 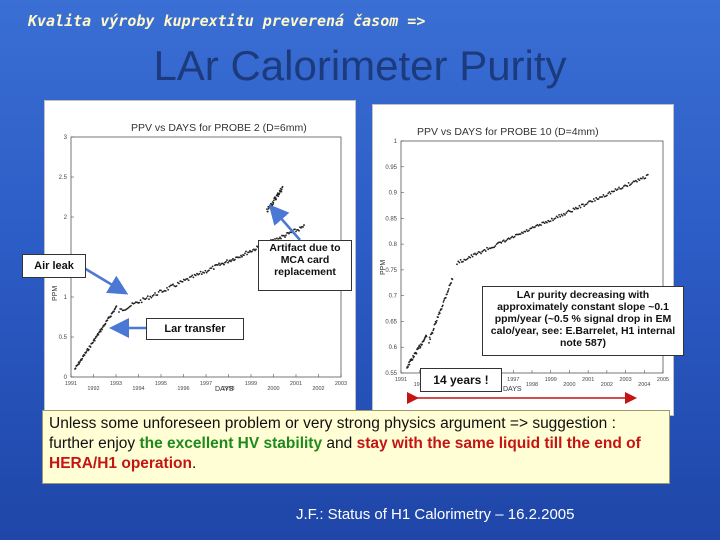 What do you see at coordinates (532, 385) in the screenshot?
I see `plot-probe-10-xtick-label: 1998` at bounding box center [532, 385].